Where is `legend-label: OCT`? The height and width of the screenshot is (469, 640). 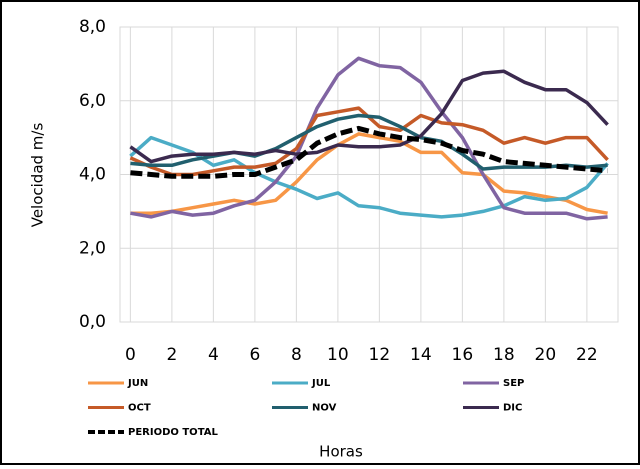 legend-label: OCT is located at coordinates (139, 408).